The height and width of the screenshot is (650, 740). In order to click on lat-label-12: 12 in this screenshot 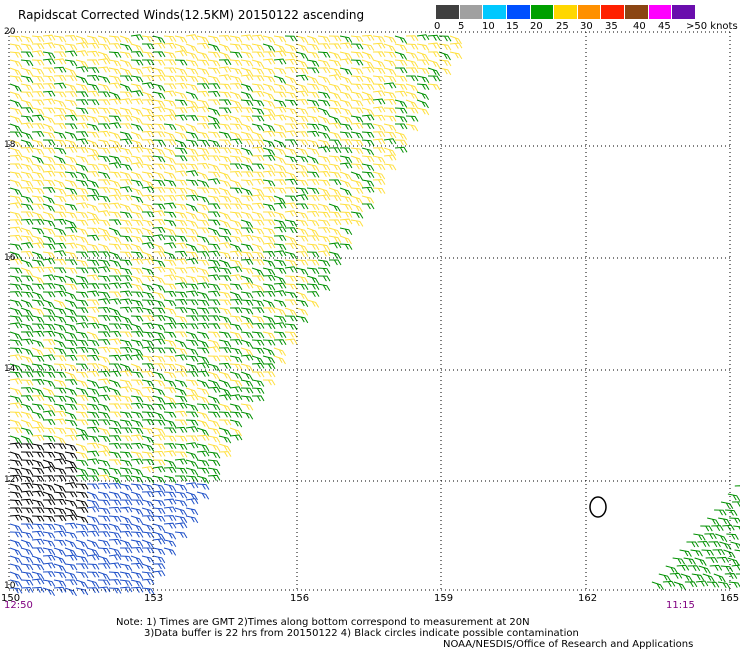, I will do `click(10, 480)`.